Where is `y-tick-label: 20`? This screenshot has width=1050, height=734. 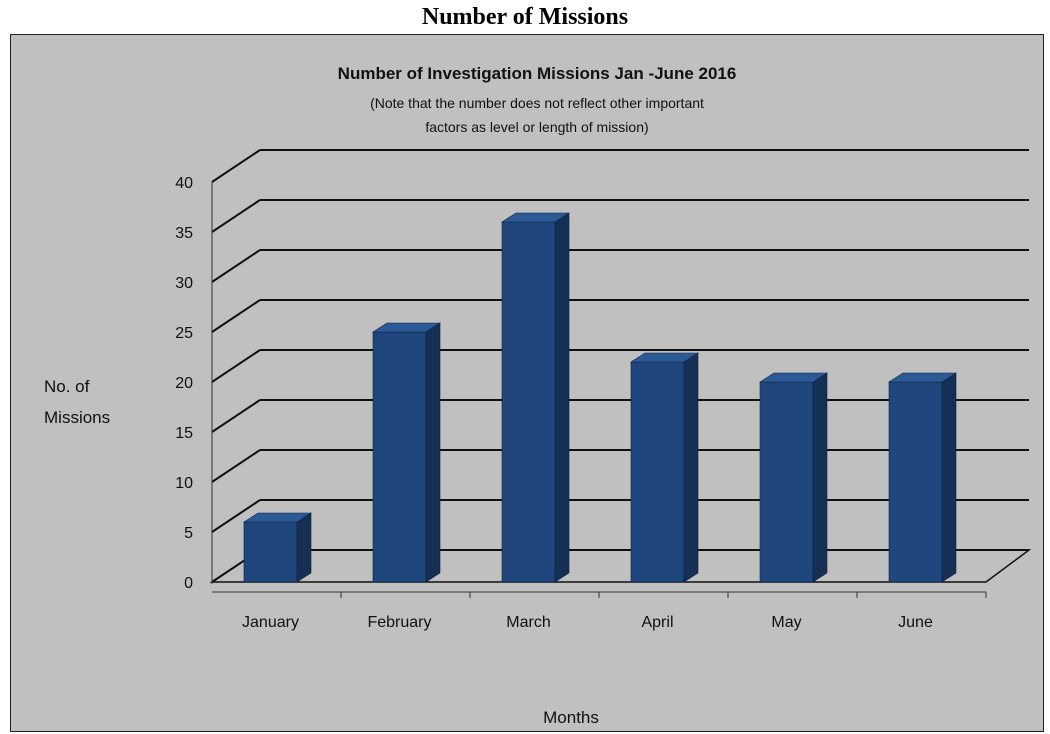
y-tick-label: 20 is located at coordinates (184, 383).